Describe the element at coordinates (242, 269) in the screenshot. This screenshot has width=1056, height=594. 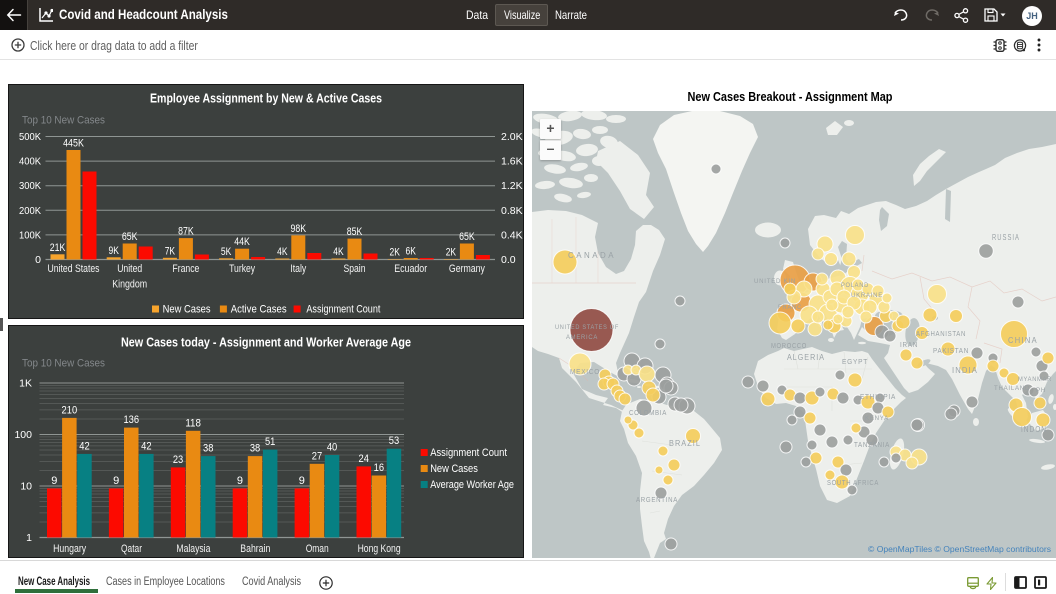
I see `svg-text: Turkey` at that location.